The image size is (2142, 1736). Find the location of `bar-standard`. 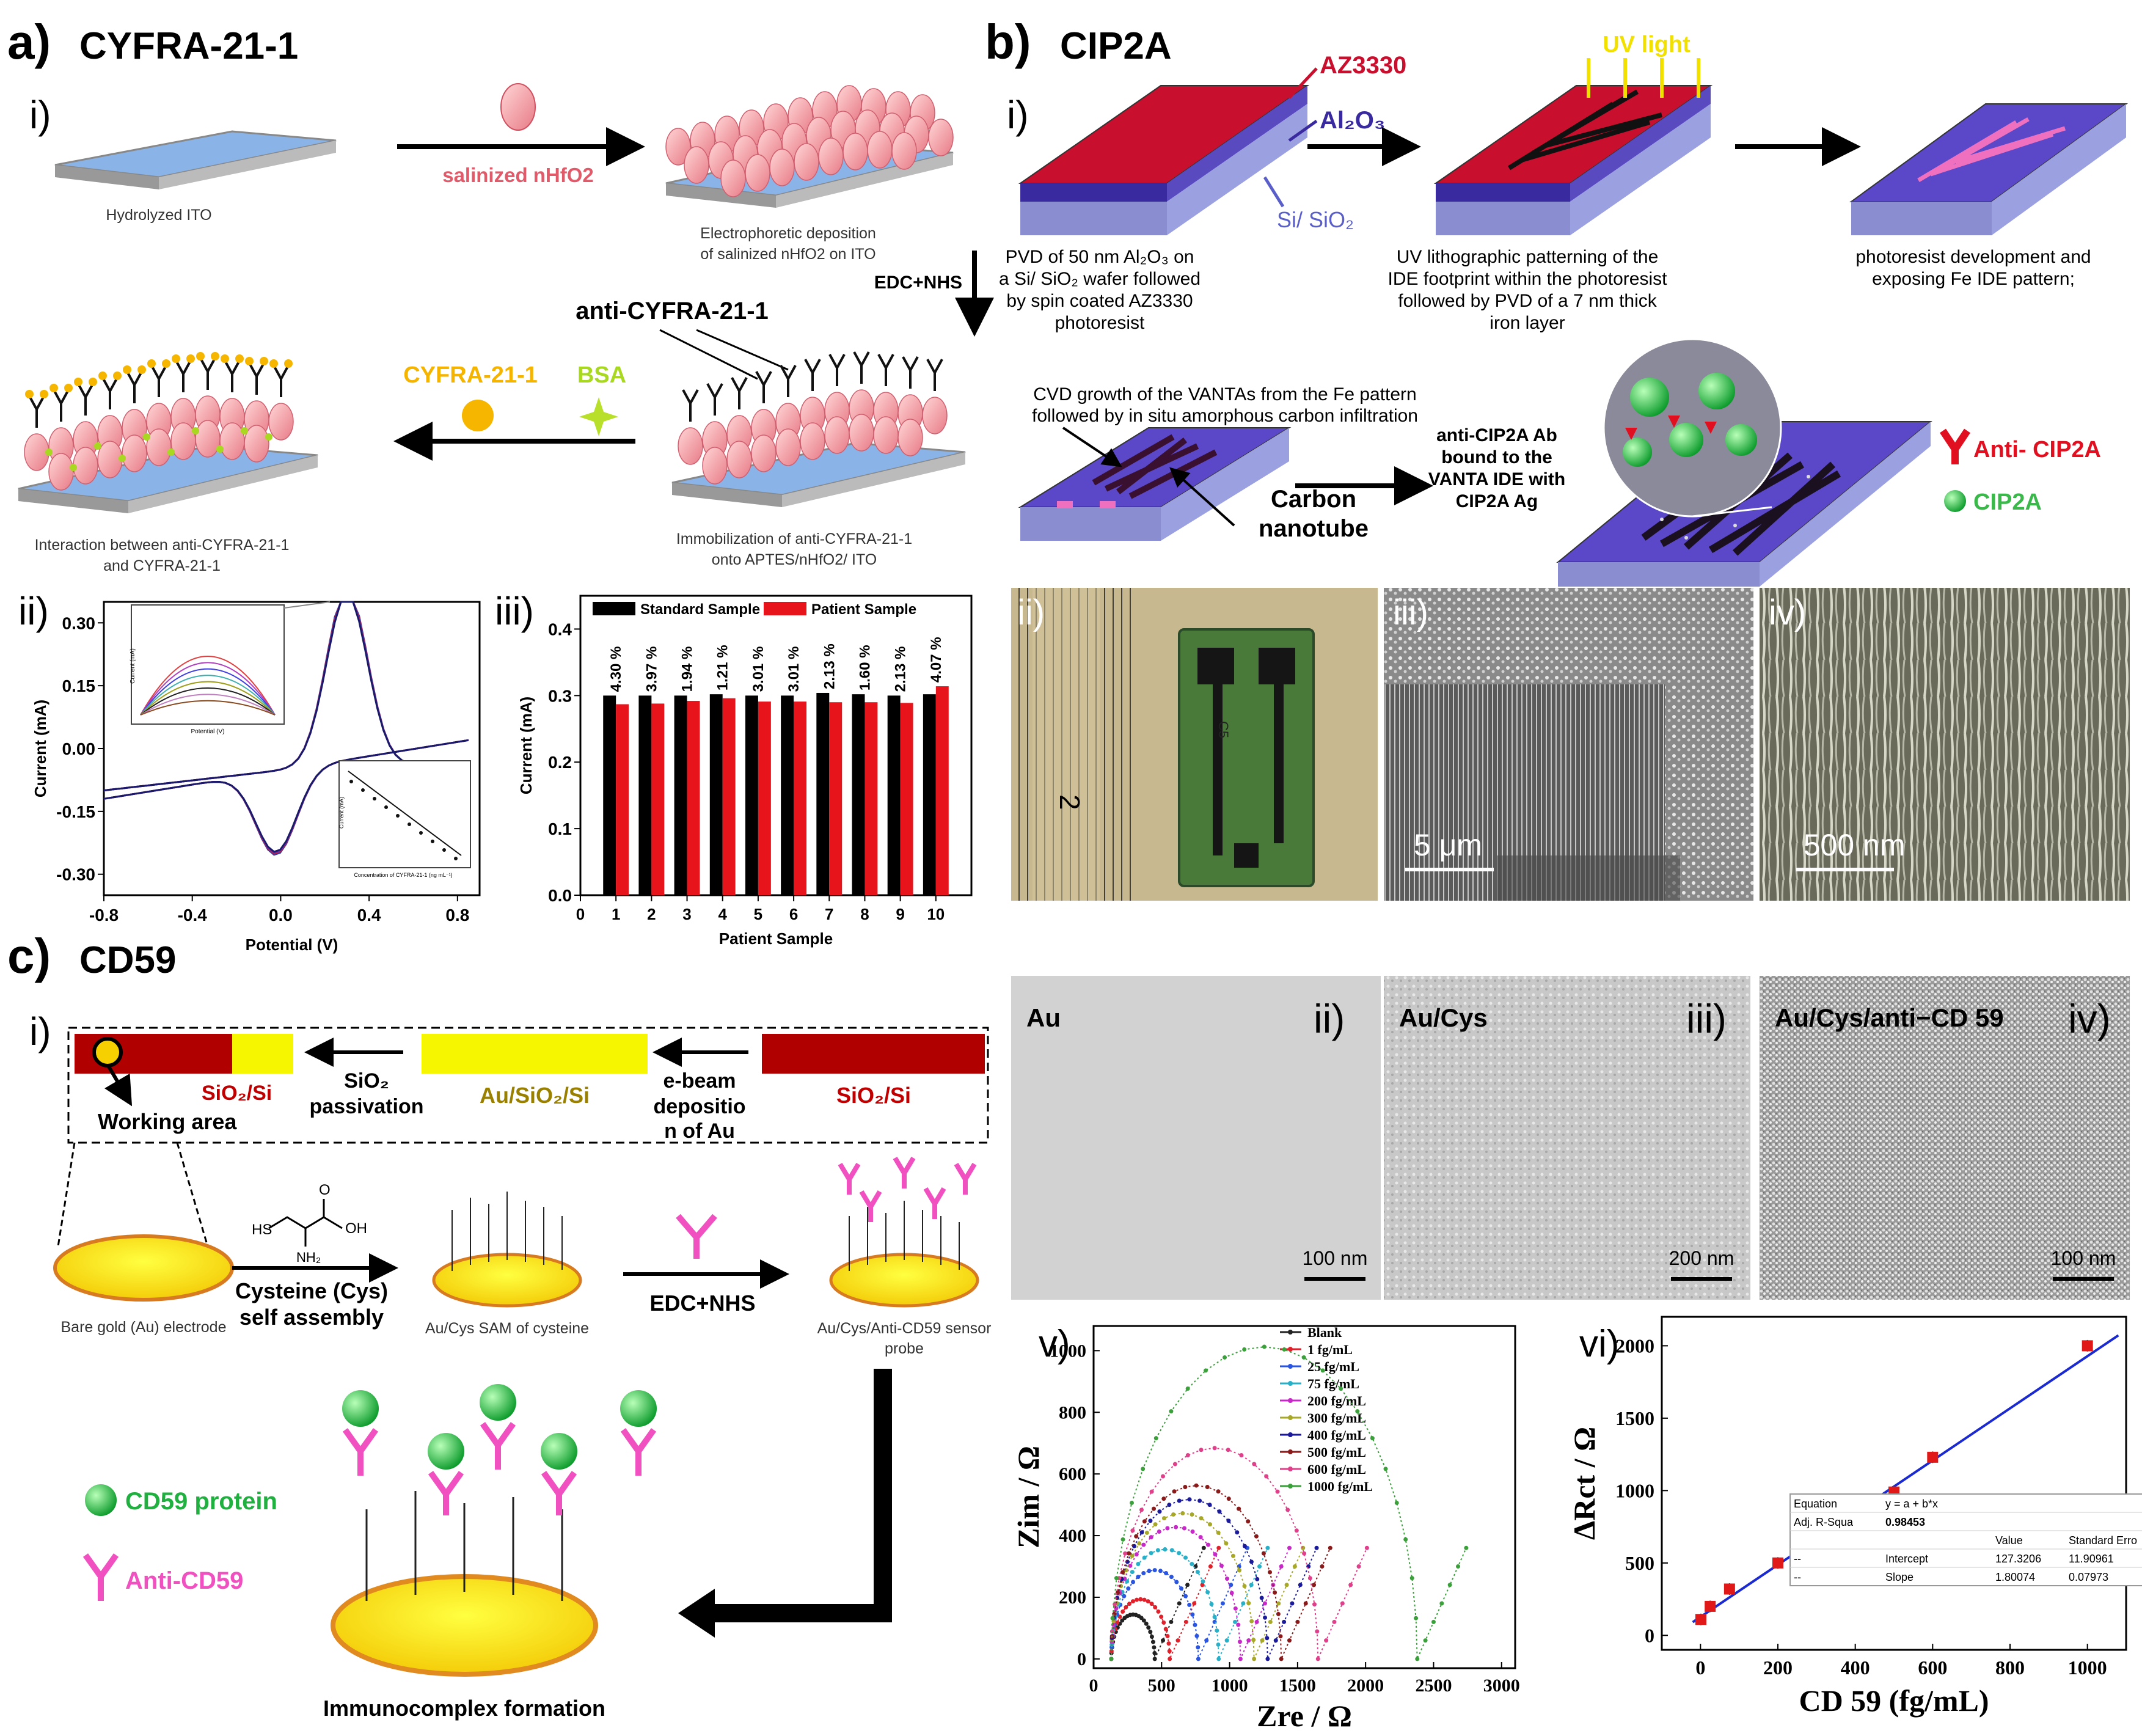

bar-standard is located at coordinates (929, 794).